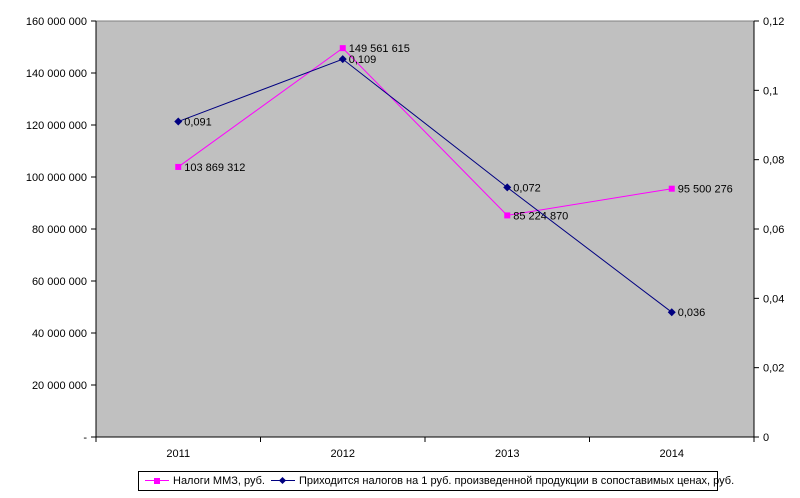 Image resolution: width=800 pixels, height=498 pixels. Describe the element at coordinates (214, 168) in the screenshot. I see `data-label-0: 103 869 312` at that location.